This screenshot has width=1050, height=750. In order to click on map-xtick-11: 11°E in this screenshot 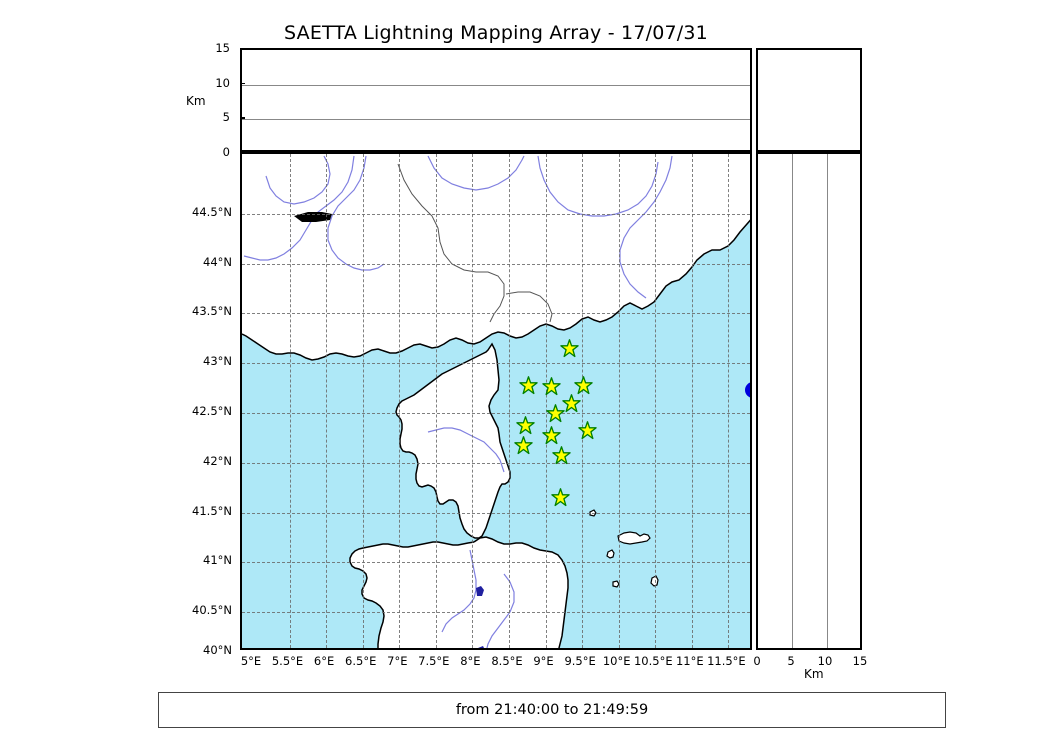, I will do `click(689, 661)`.